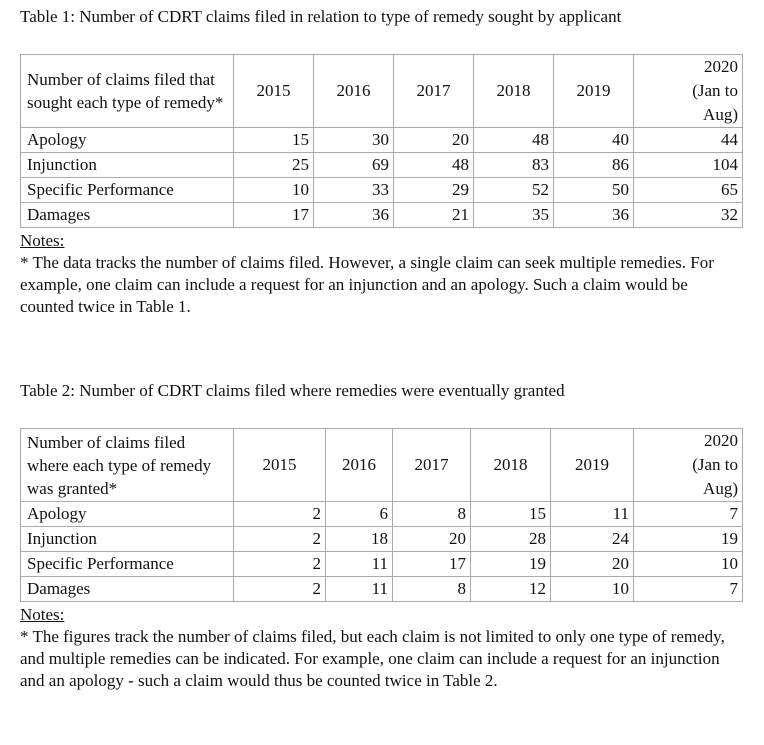  I want to click on cell: 30, so click(353, 140).